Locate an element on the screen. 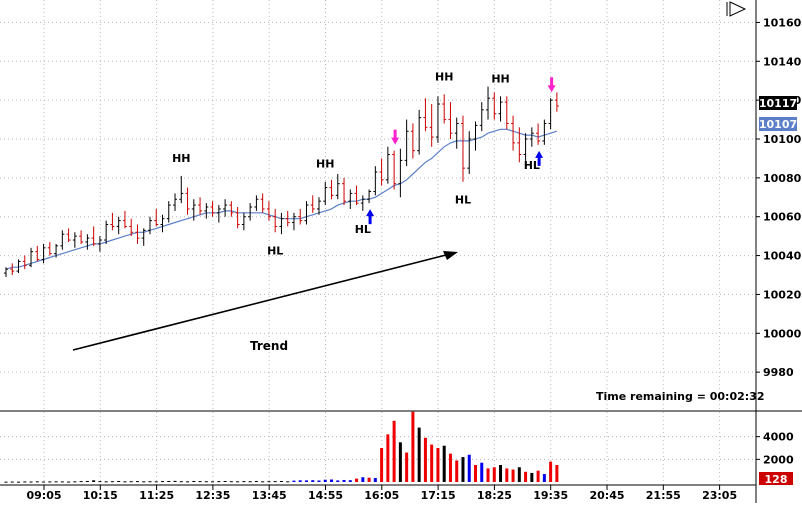 This screenshot has width=802, height=507. ma-value-label: 10107 is located at coordinates (778, 124).